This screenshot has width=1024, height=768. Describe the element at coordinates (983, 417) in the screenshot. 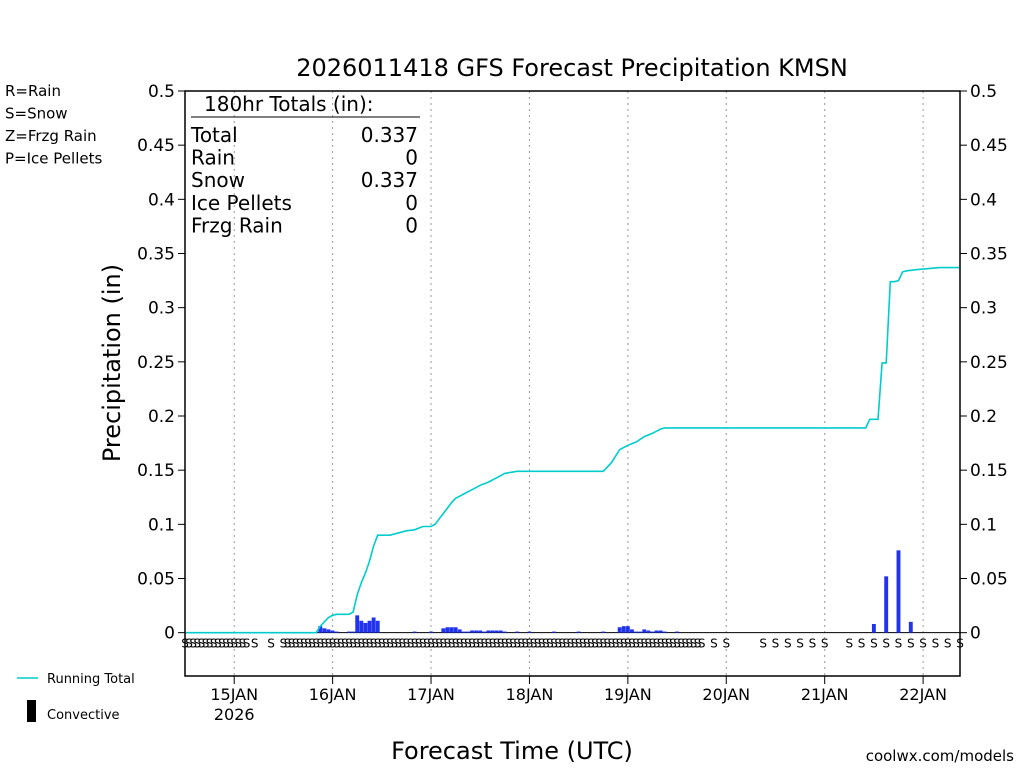

I see `y-tick-label-right: 0.2` at that location.